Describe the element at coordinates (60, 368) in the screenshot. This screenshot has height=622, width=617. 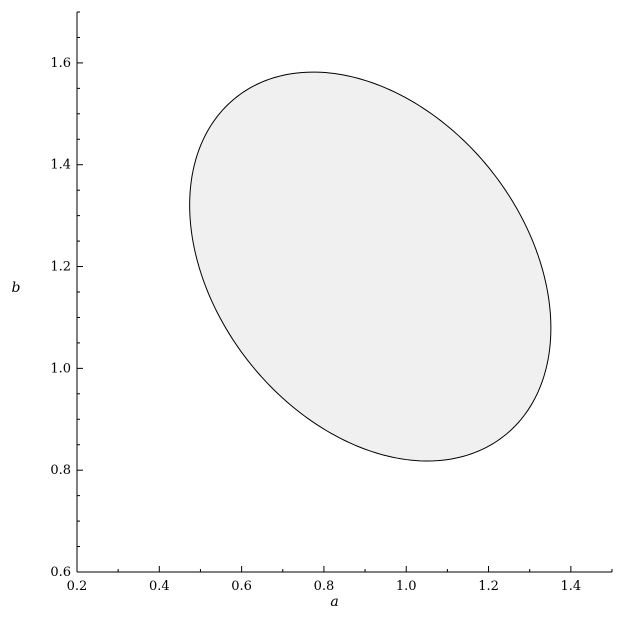
I see `y-tick-label: 1.0` at that location.